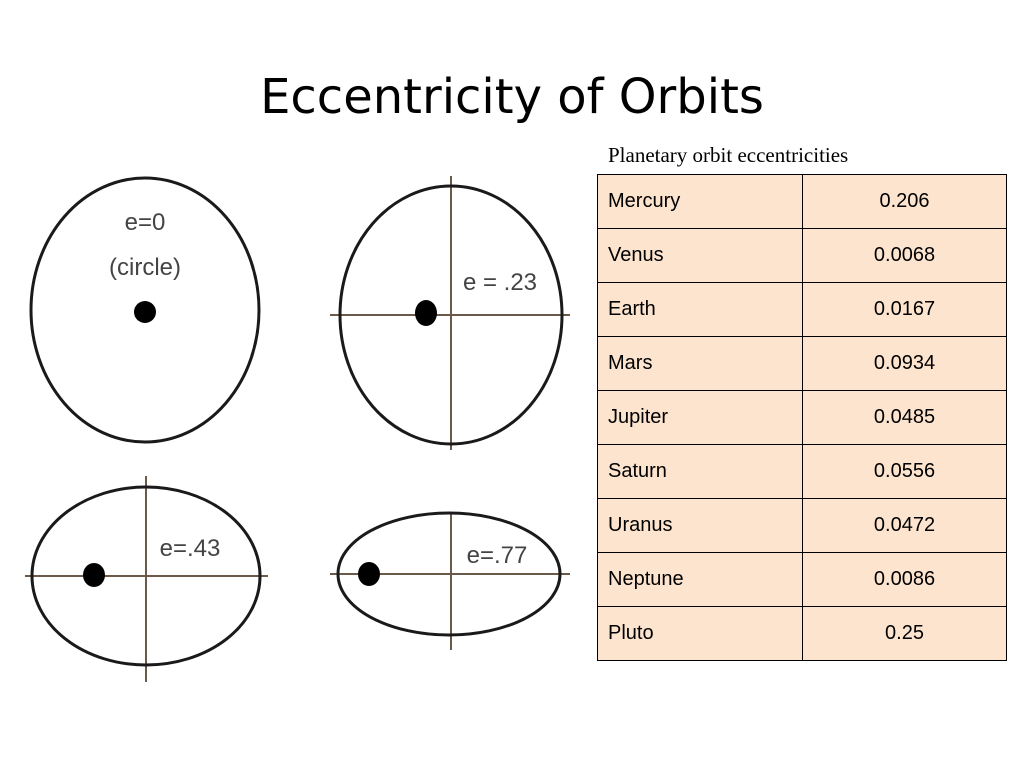 The width and height of the screenshot is (1024, 768). Describe the element at coordinates (904, 417) in the screenshot. I see `eccentricity-value: 0.0485` at that location.